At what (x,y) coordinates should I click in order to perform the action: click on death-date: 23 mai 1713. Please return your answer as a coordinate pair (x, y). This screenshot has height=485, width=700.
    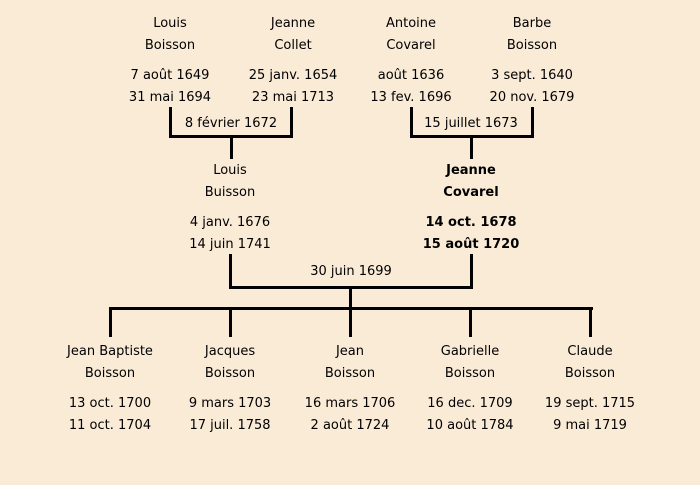
    Looking at the image, I should click on (293, 97).